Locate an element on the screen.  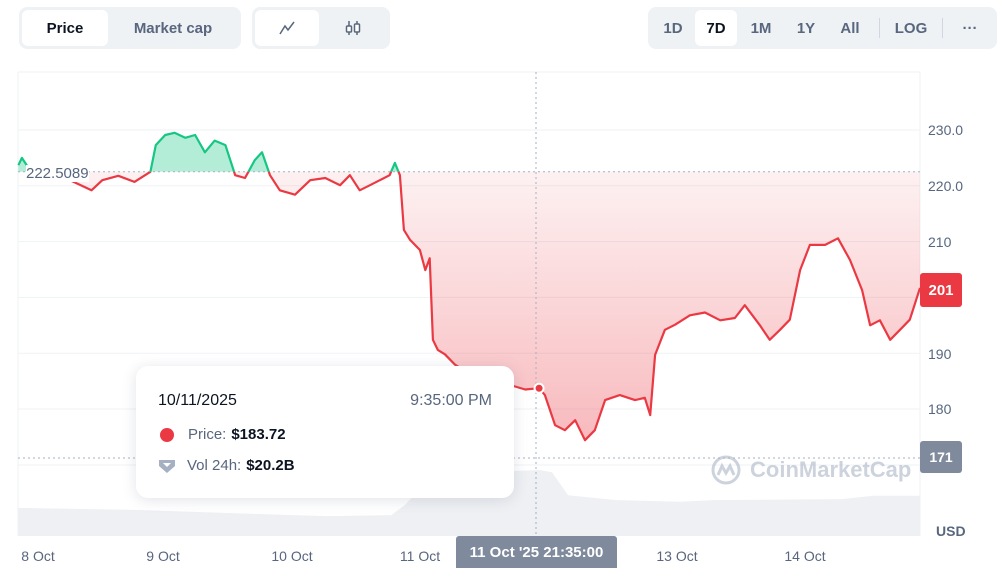
view-toggle: Price Market cap is located at coordinates (130, 28).